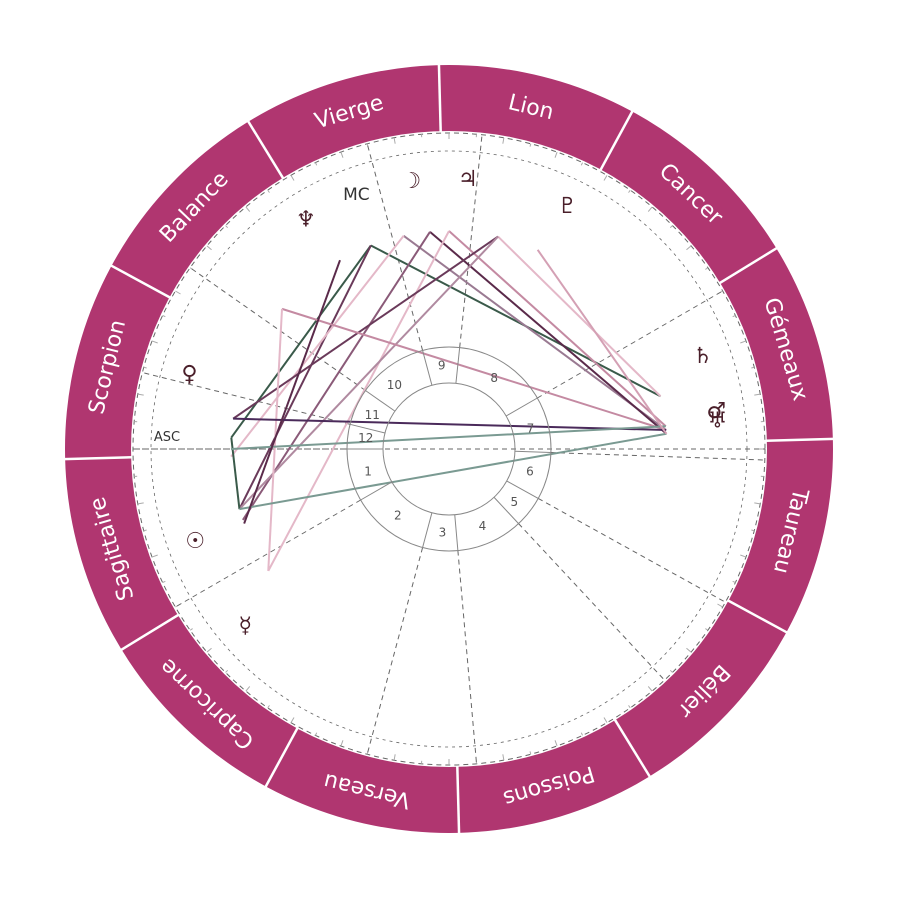  Describe the element at coordinates (530, 471) in the screenshot. I see `house-number: 6` at that location.